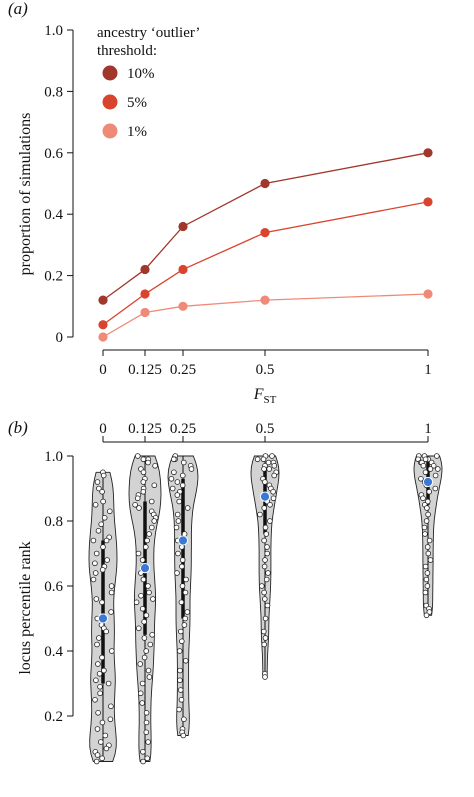  What do you see at coordinates (110, 73) in the screenshot?
I see `legend-swatch` at bounding box center [110, 73].